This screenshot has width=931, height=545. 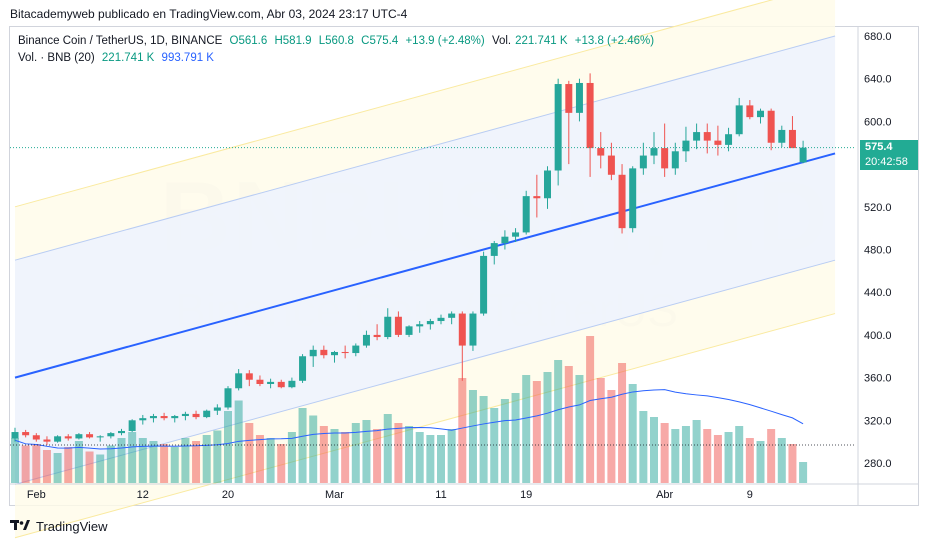 What do you see at coordinates (878, 251) in the screenshot?
I see `y-tick-label: 480.0` at bounding box center [878, 251].